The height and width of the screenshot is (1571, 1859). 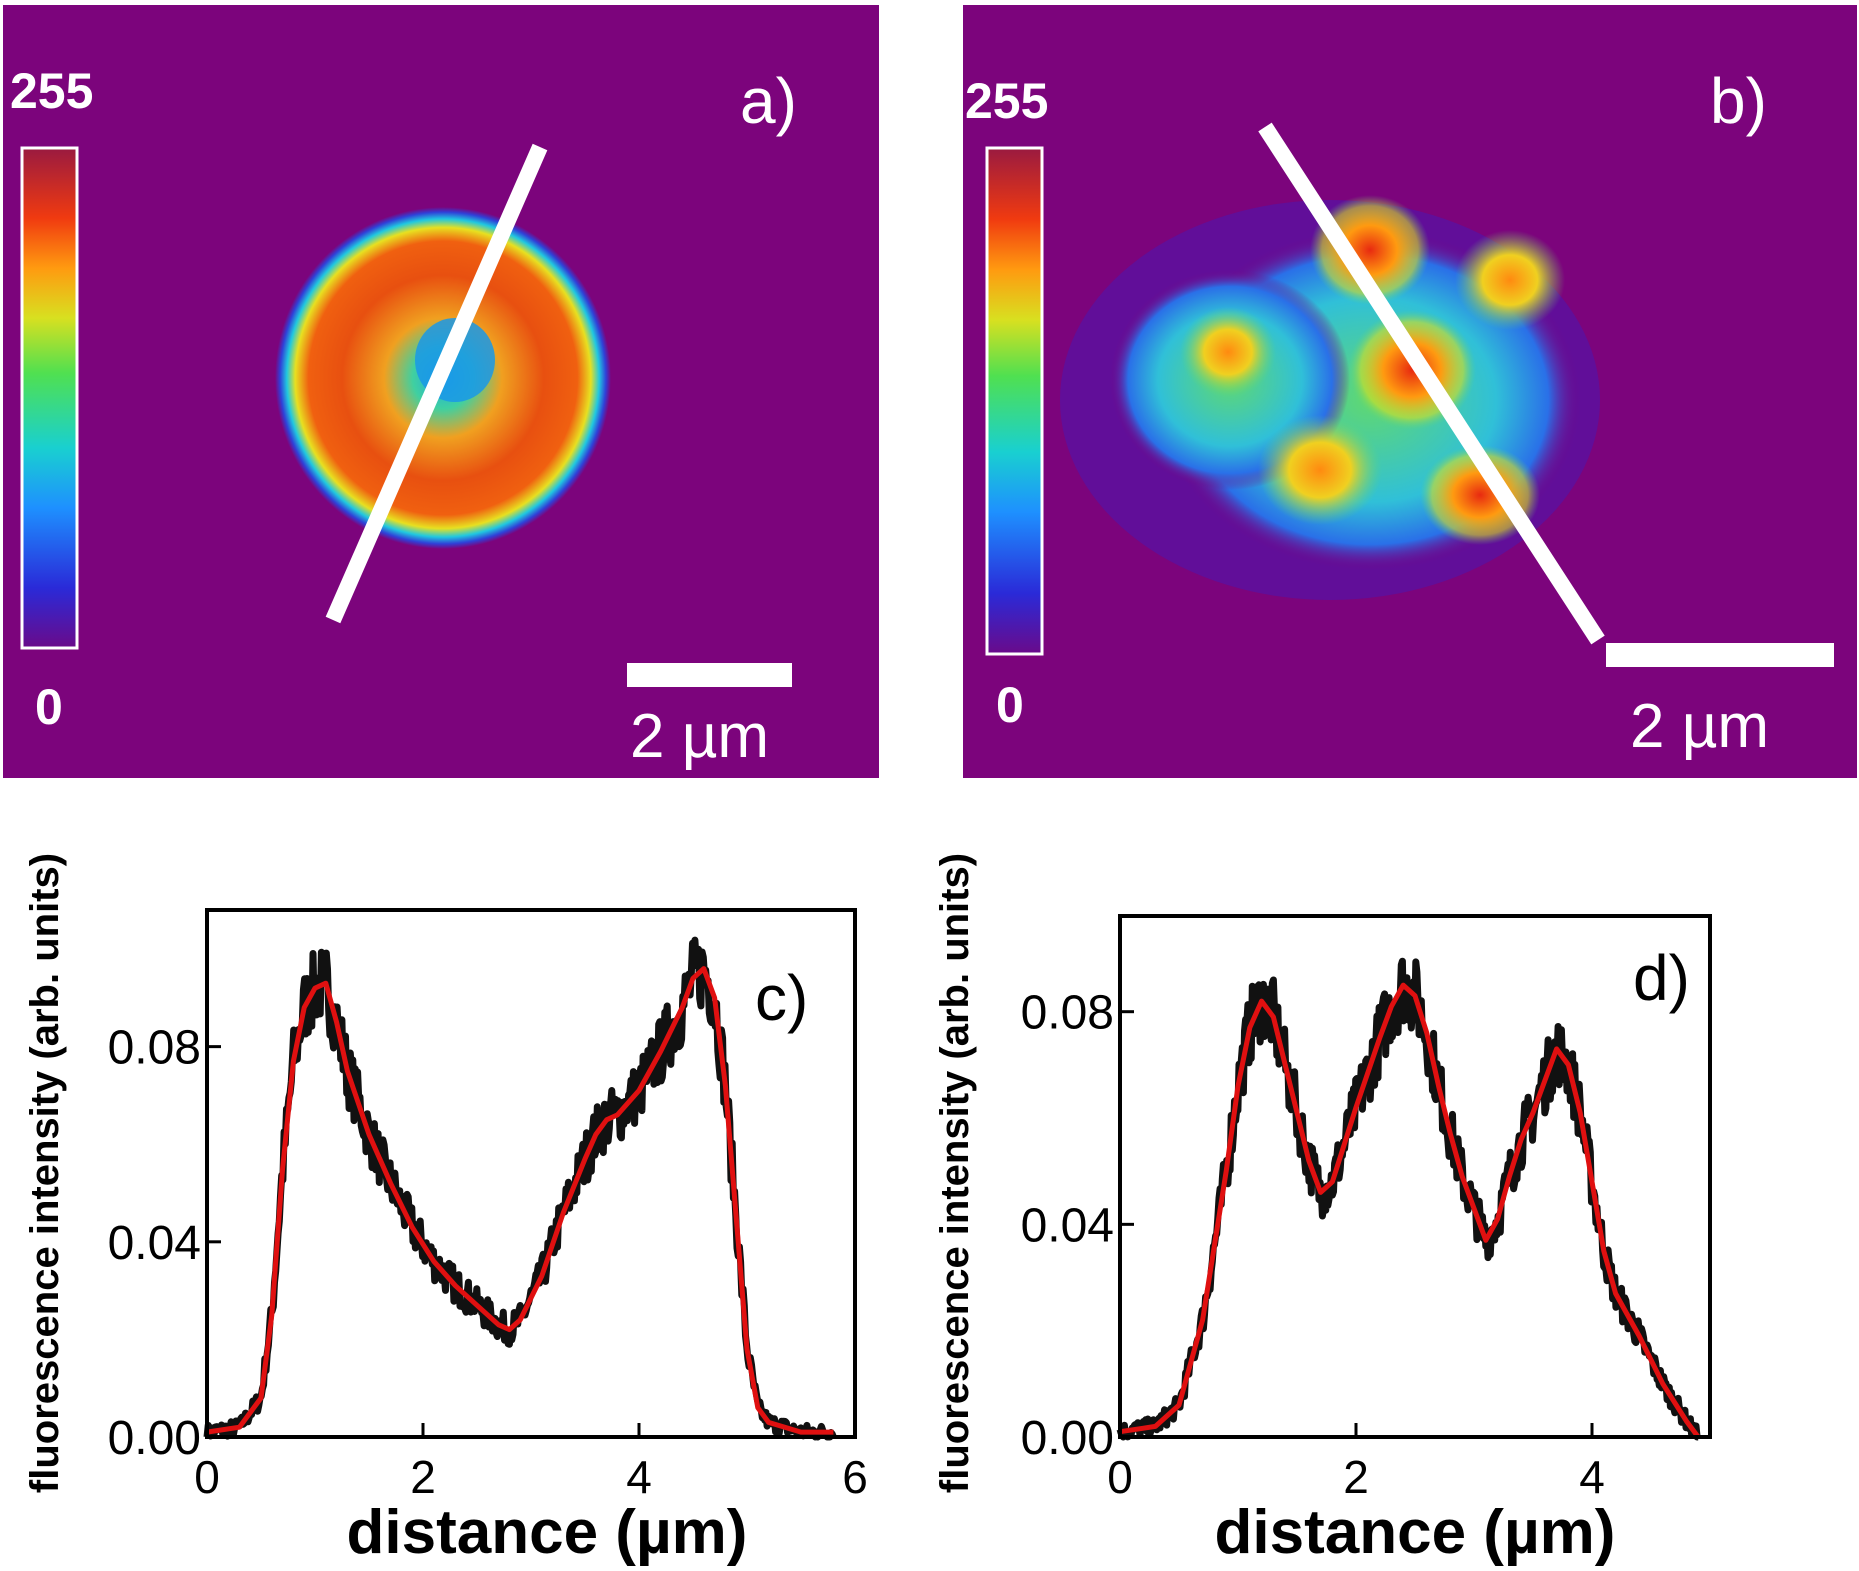 I want to click on panel-label-c: c), so click(x=781, y=998).